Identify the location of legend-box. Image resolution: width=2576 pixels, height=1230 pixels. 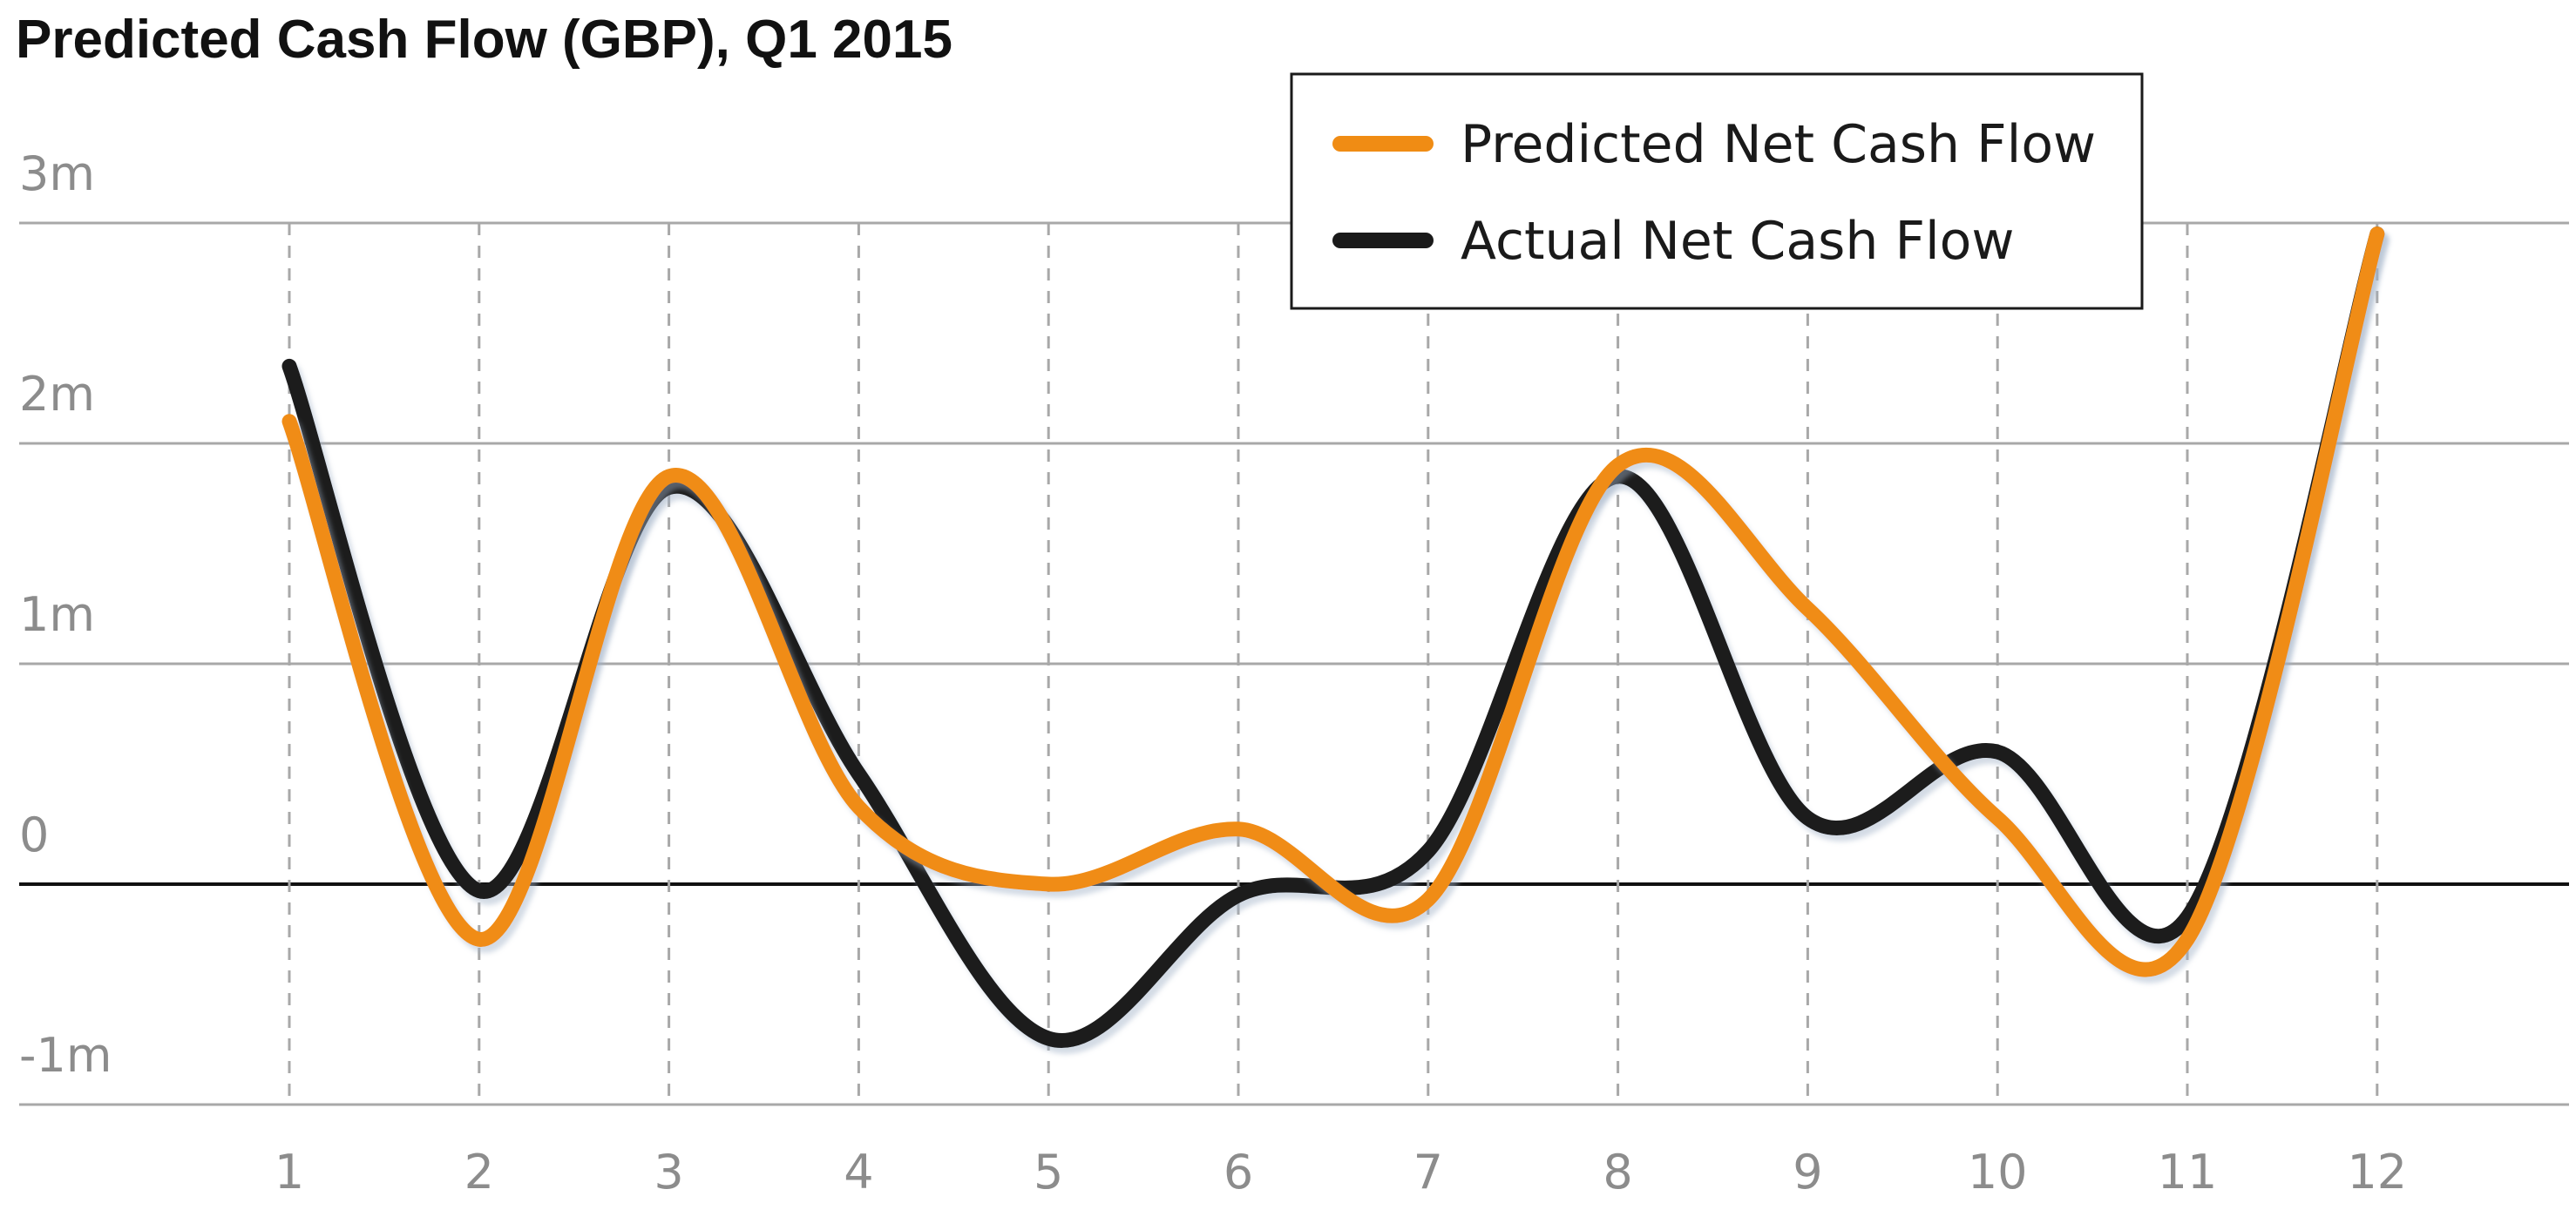
(1717, 191).